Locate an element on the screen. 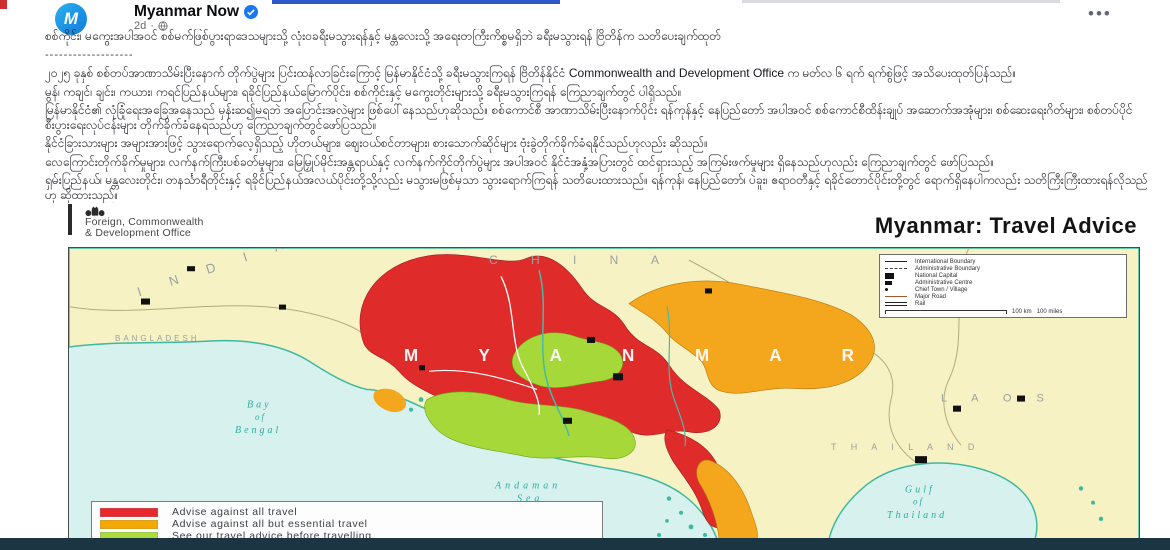 The height and width of the screenshot is (550, 1170). international-boundary-symbol is located at coordinates (896, 261).